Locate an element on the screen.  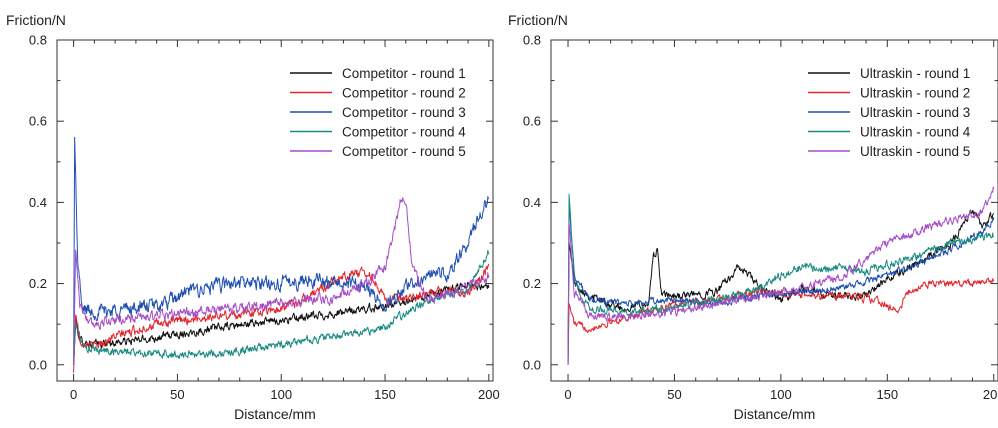
legend-label: Ultraskin - round 1 is located at coordinates (915, 73).